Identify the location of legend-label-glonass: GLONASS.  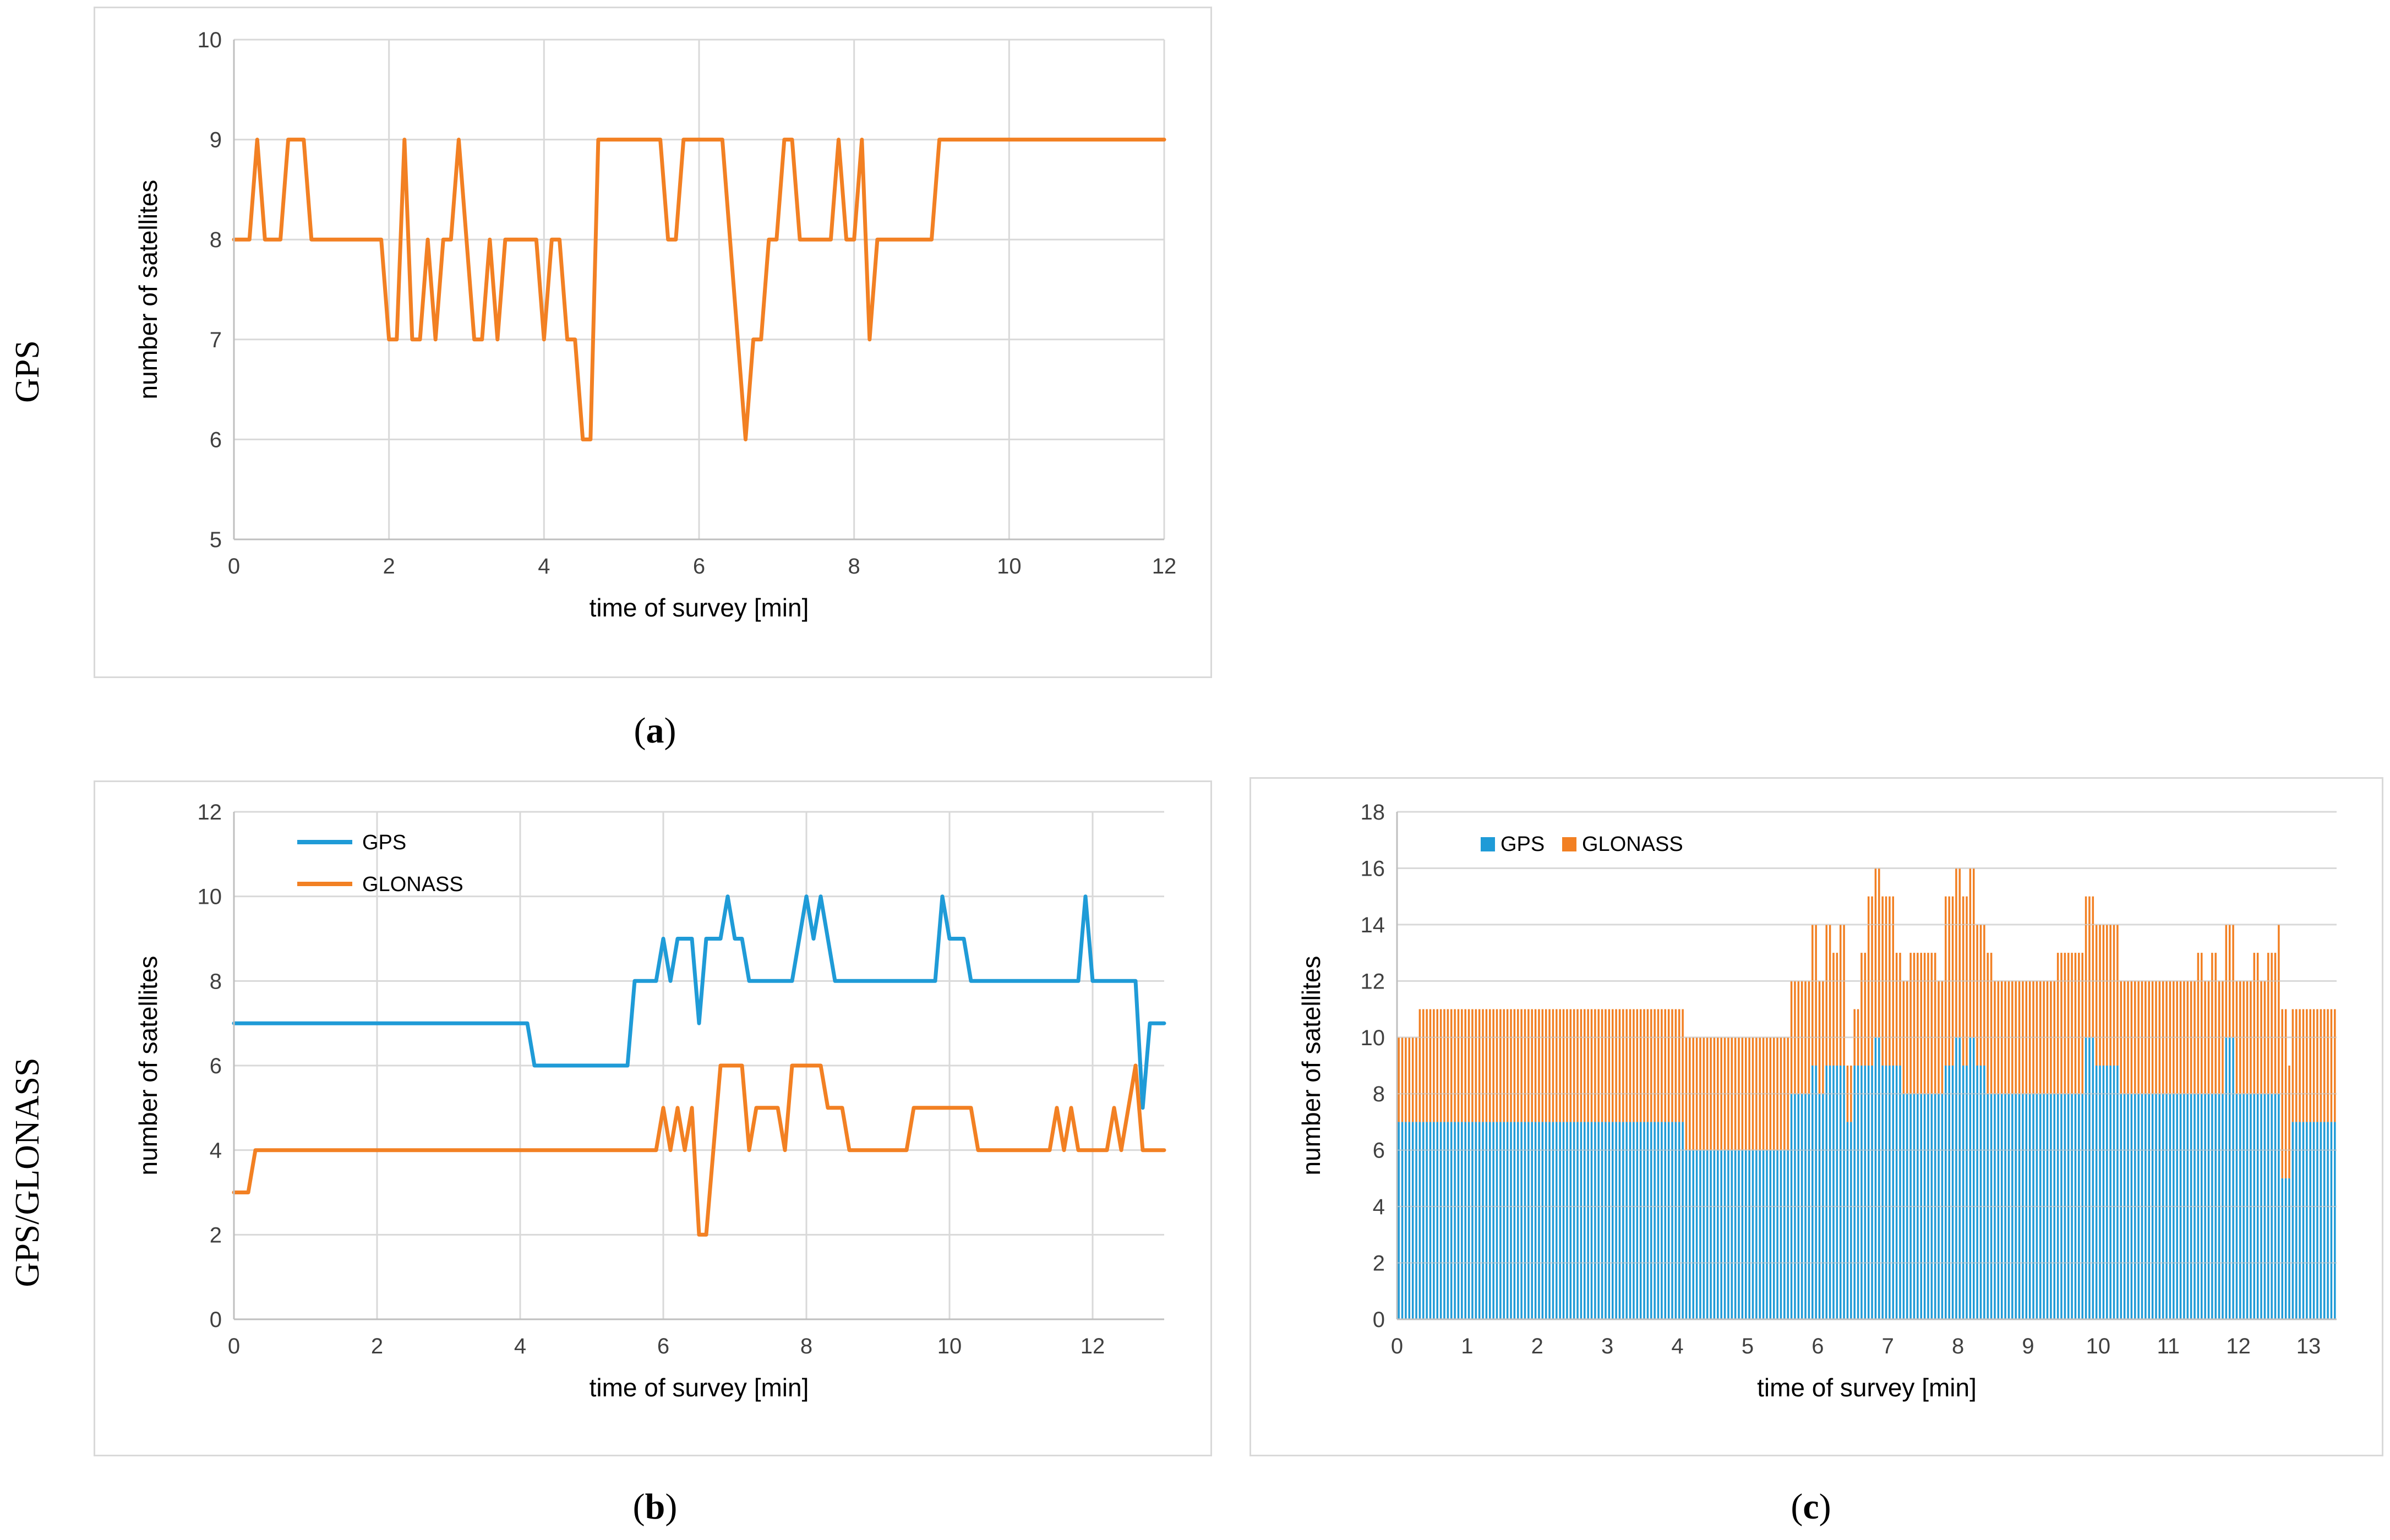
(1632, 845).